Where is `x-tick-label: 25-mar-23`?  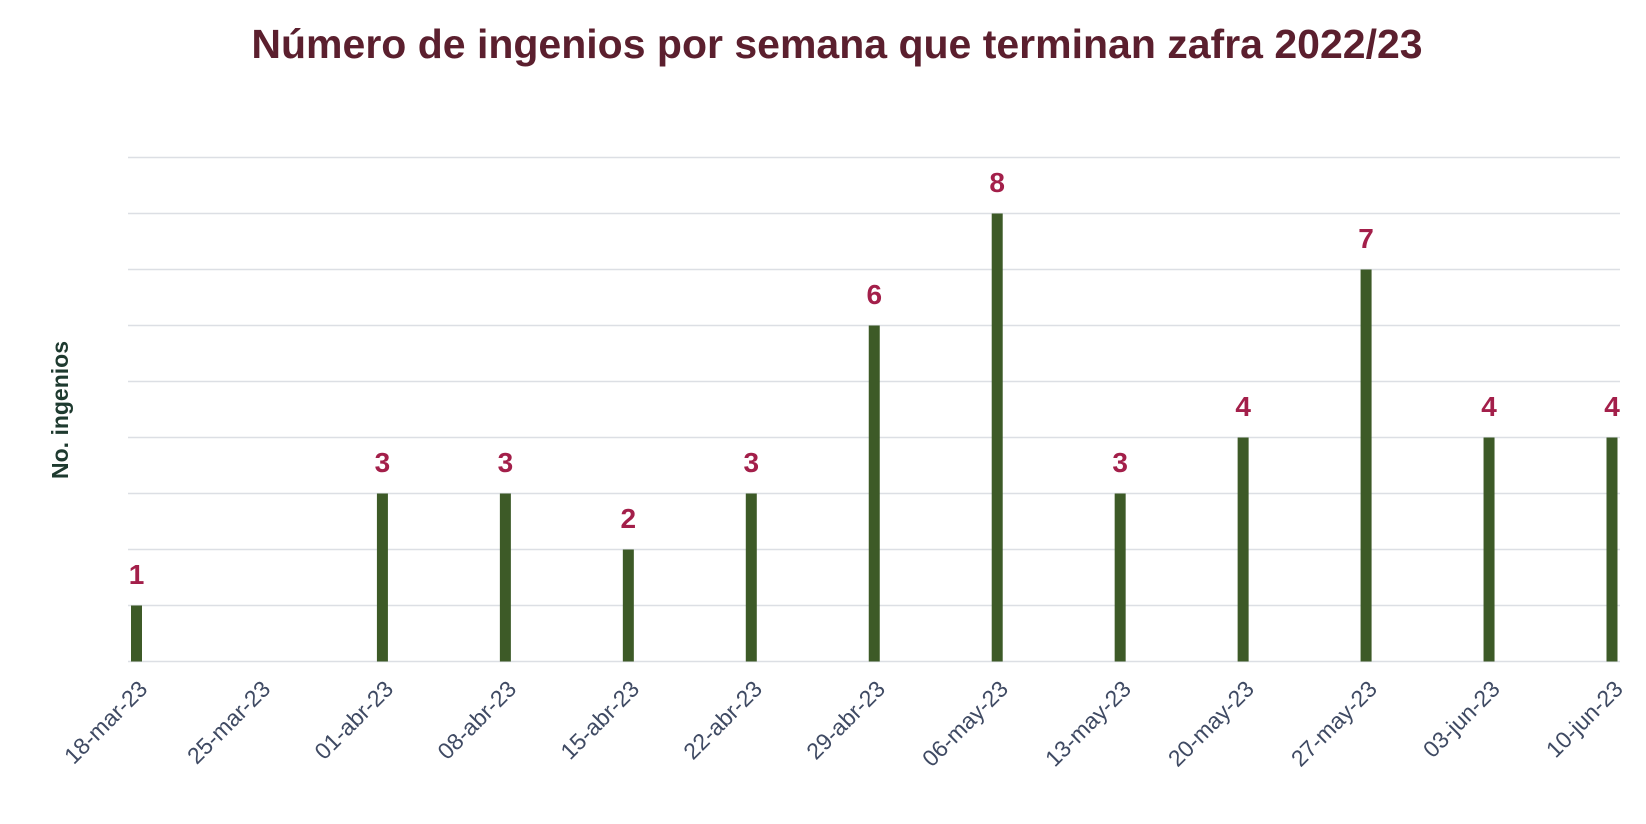
x-tick-label: 25-mar-23 is located at coordinates (228, 721).